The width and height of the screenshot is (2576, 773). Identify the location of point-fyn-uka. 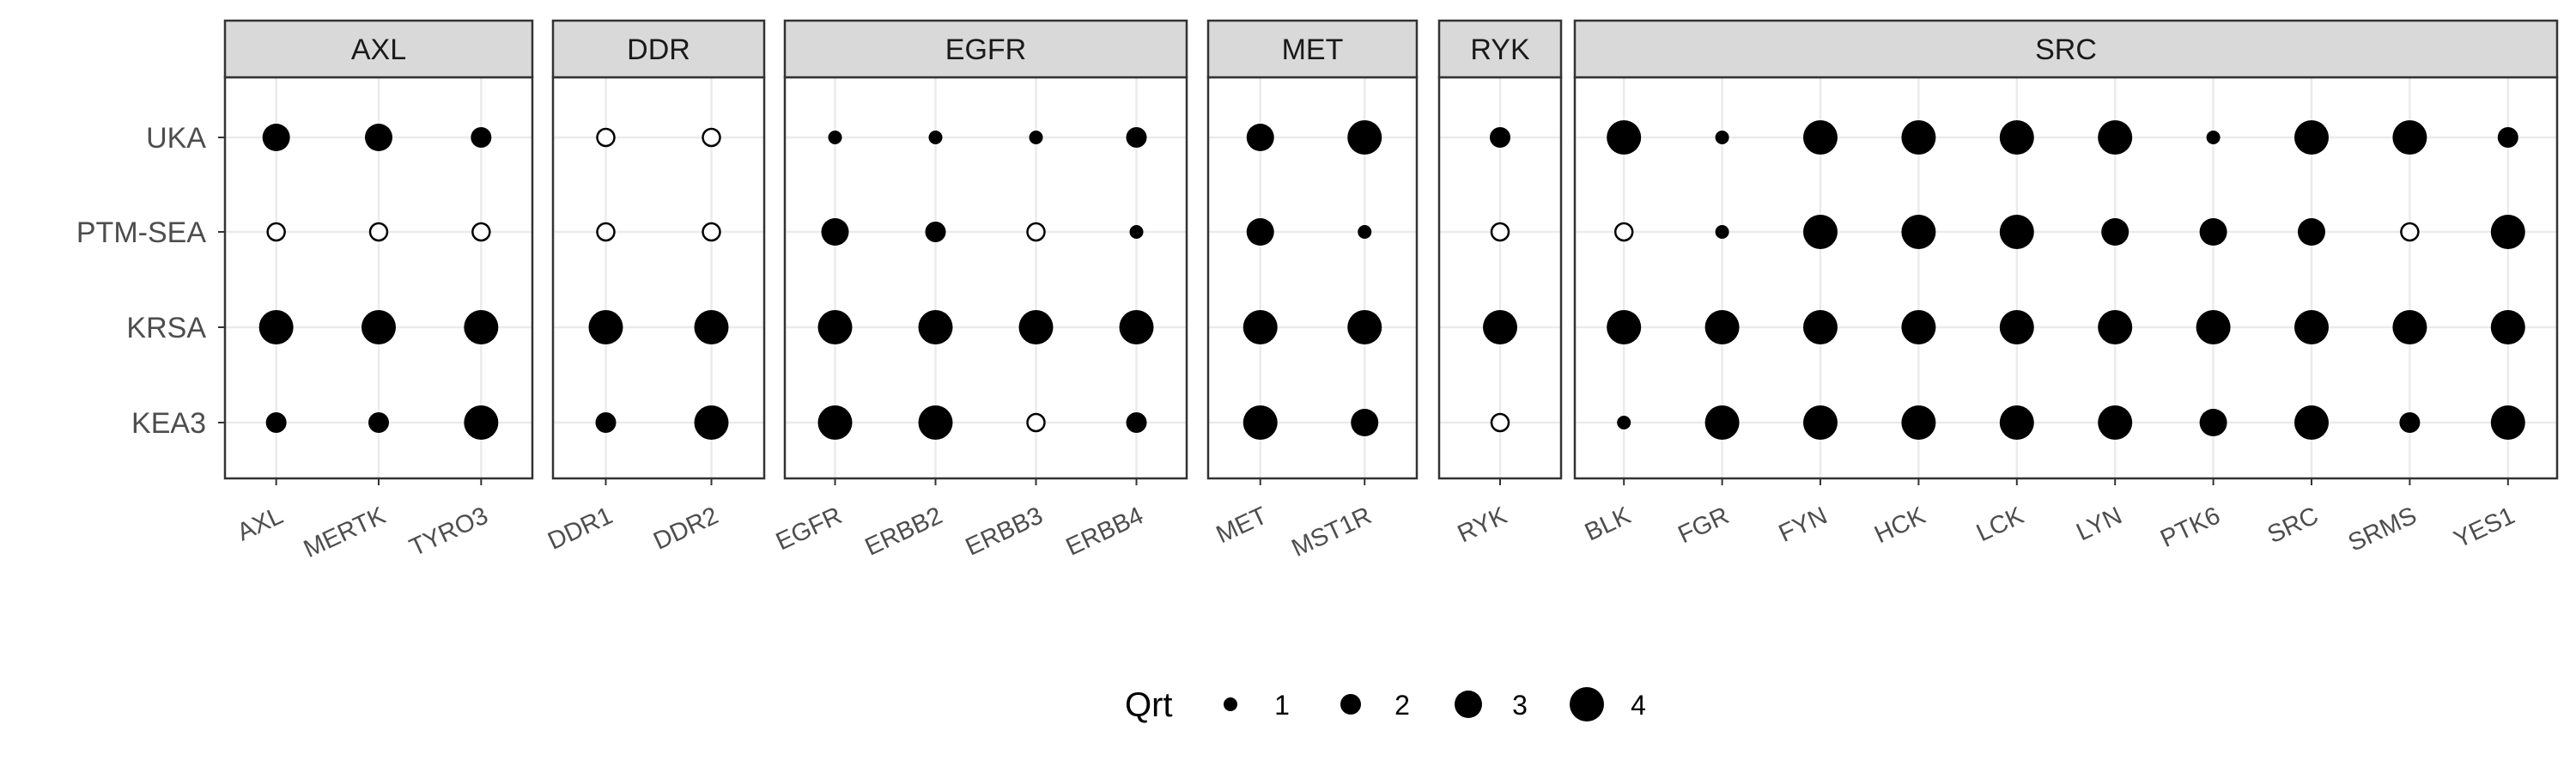
(1821, 137).